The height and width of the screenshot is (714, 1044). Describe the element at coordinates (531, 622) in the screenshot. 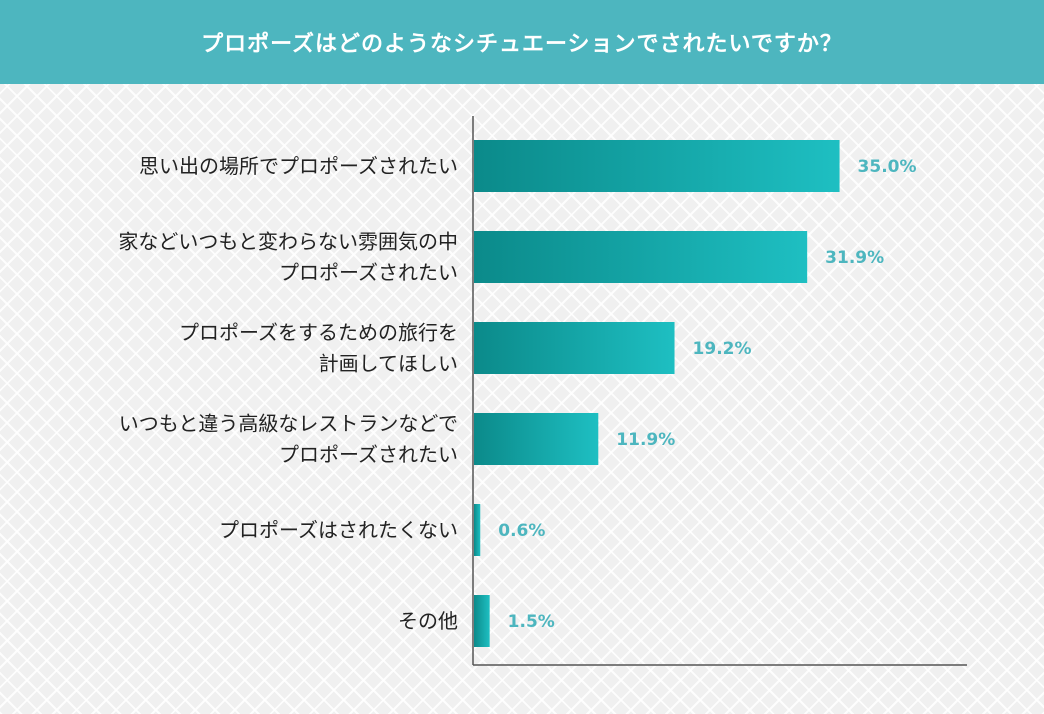

I see `value-label-5: 1.5%` at that location.